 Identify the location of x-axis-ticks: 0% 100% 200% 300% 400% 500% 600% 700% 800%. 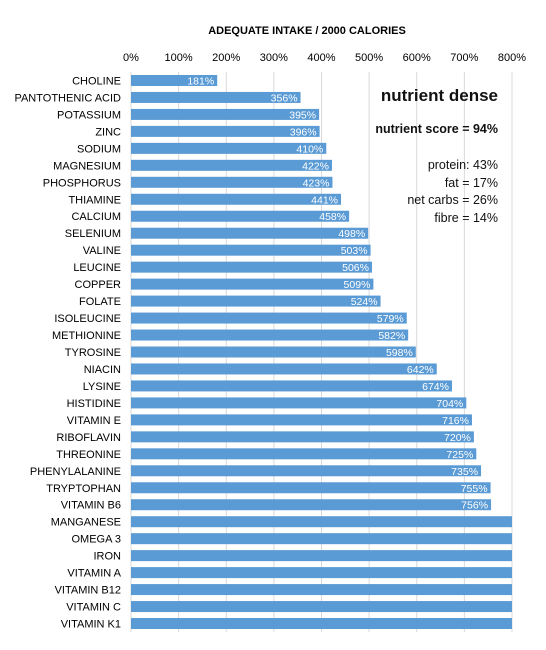
(324, 58).